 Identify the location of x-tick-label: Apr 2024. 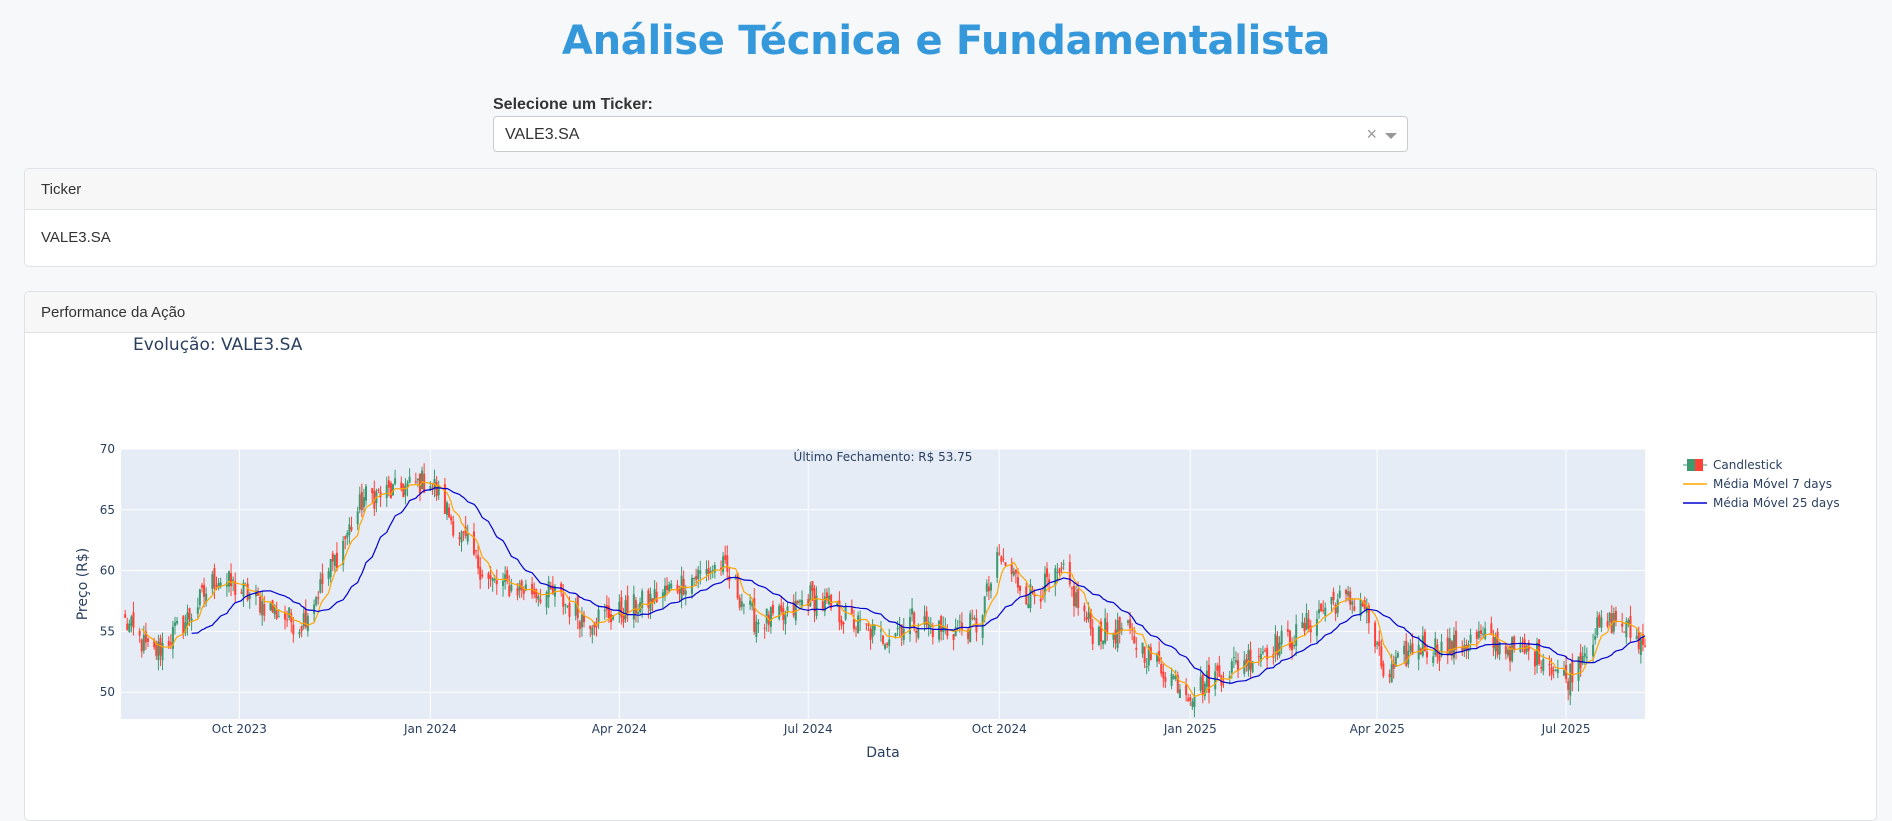
(619, 729).